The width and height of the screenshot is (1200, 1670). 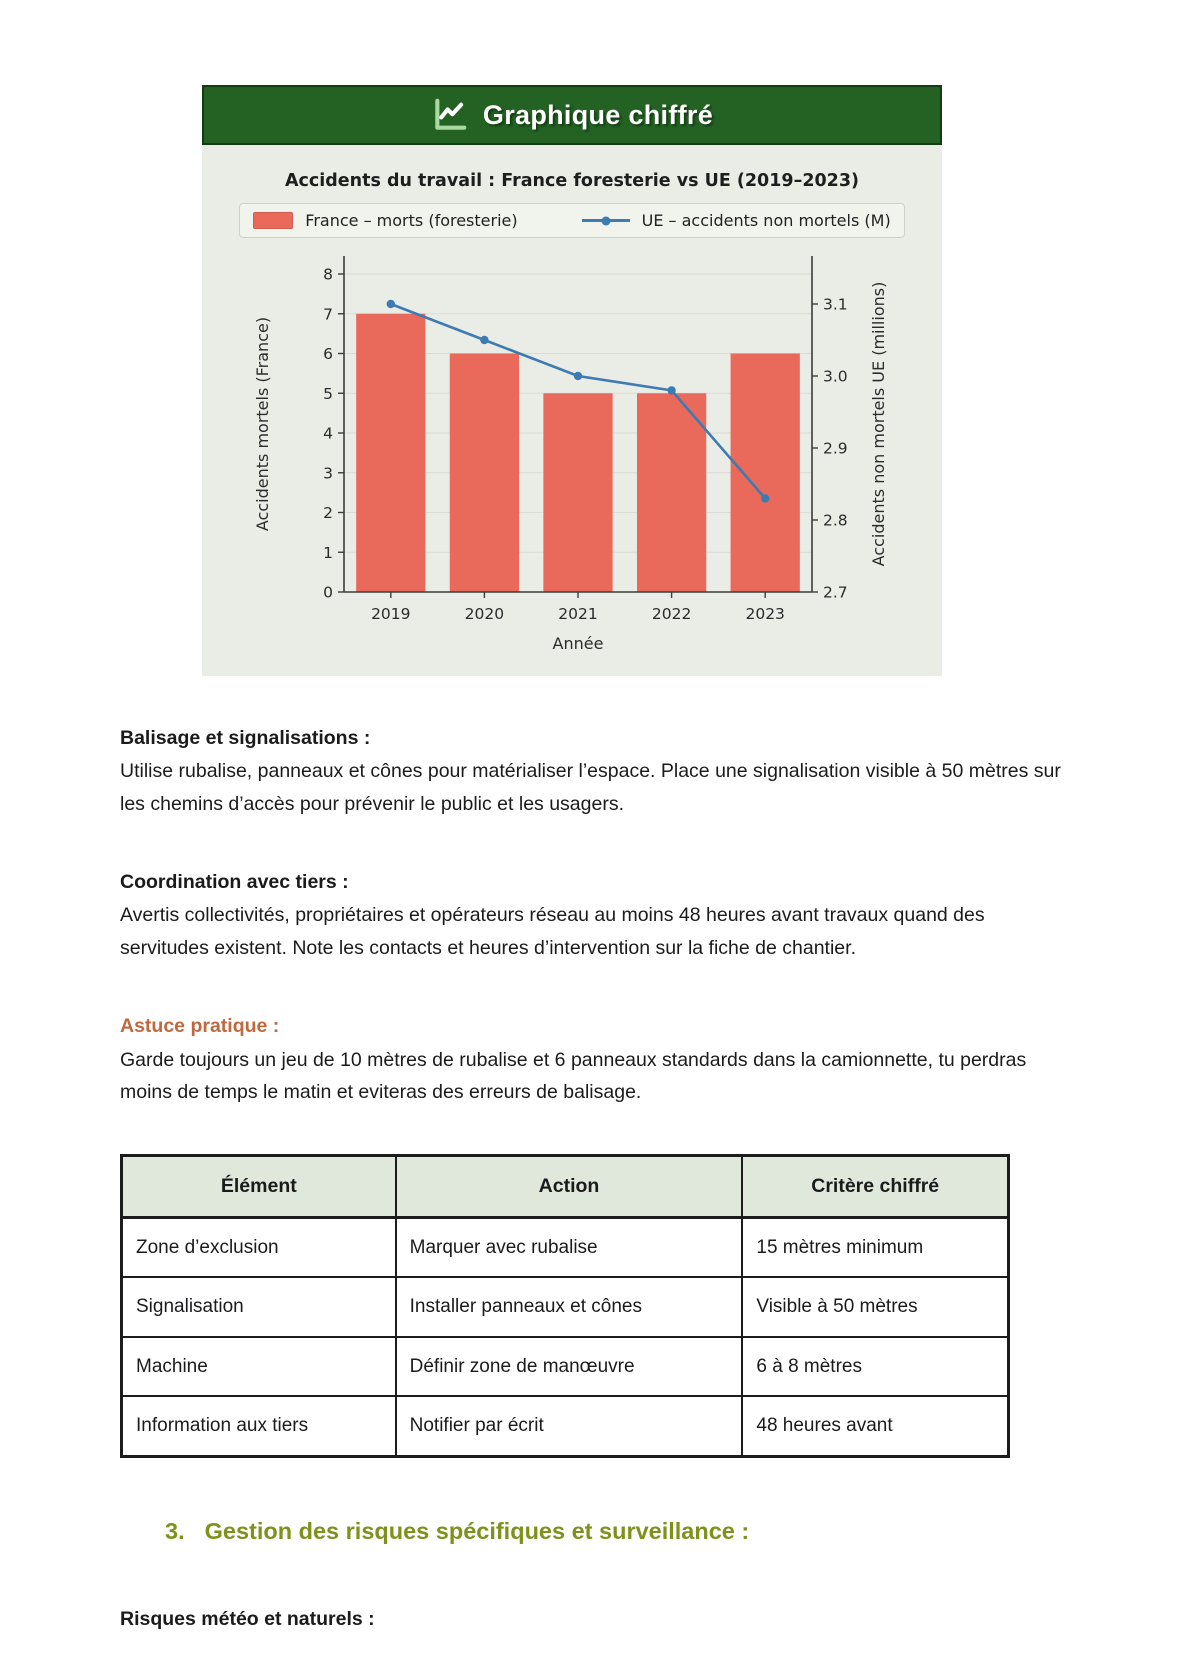 I want to click on svg-text: 7, so click(x=328, y=314).